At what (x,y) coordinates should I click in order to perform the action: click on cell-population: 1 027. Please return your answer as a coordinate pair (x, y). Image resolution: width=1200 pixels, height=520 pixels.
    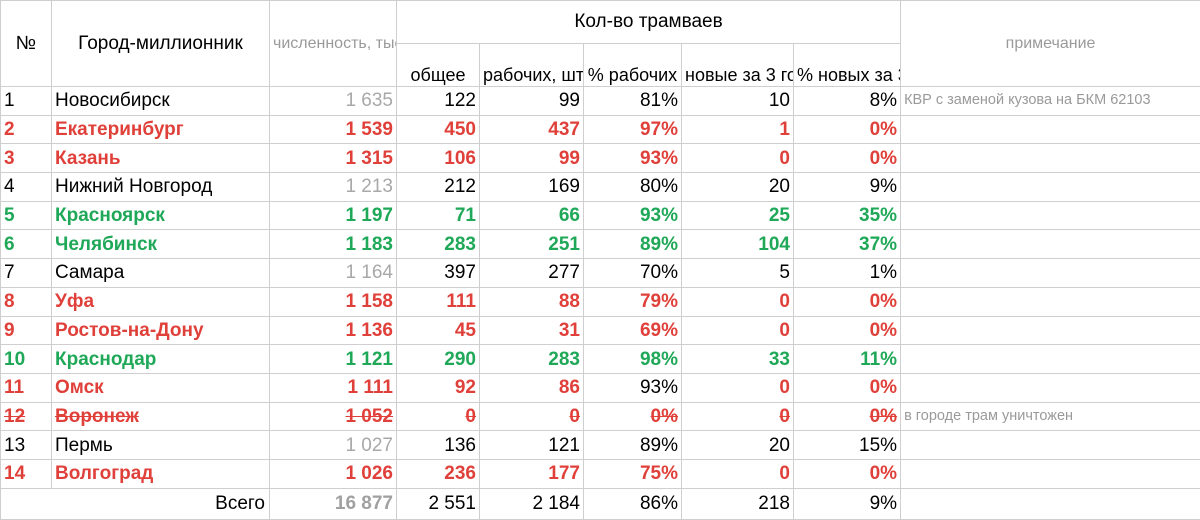
    Looking at the image, I should click on (333, 445).